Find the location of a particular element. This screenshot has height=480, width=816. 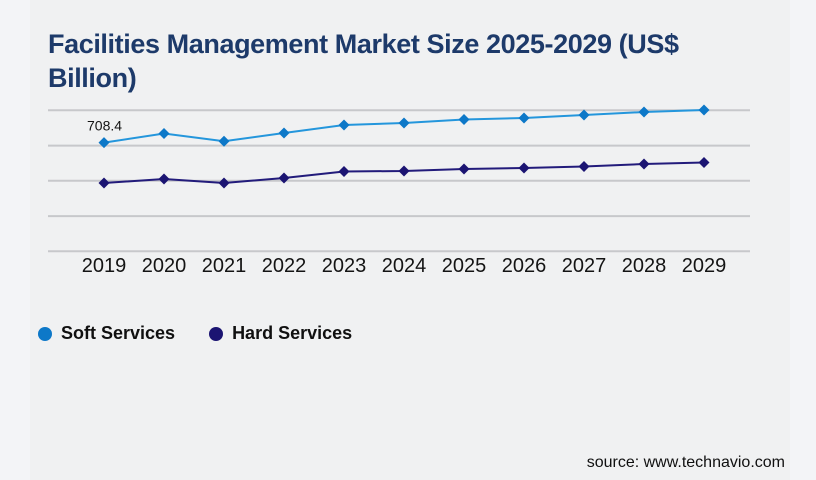

x-axis-label: 2021 is located at coordinates (224, 266).